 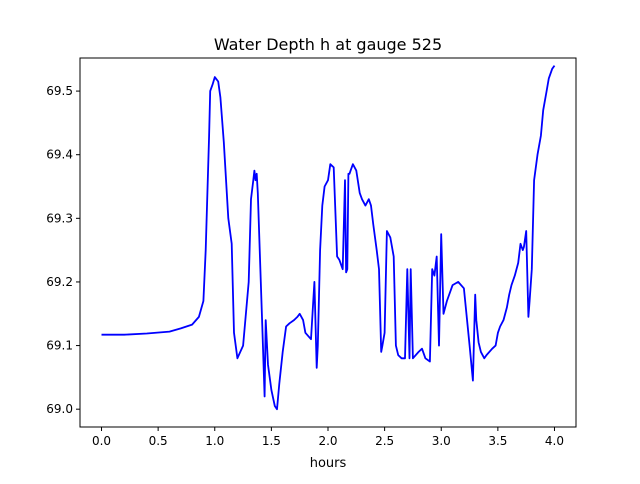 What do you see at coordinates (328, 463) in the screenshot?
I see `x-axis-label: hours` at bounding box center [328, 463].